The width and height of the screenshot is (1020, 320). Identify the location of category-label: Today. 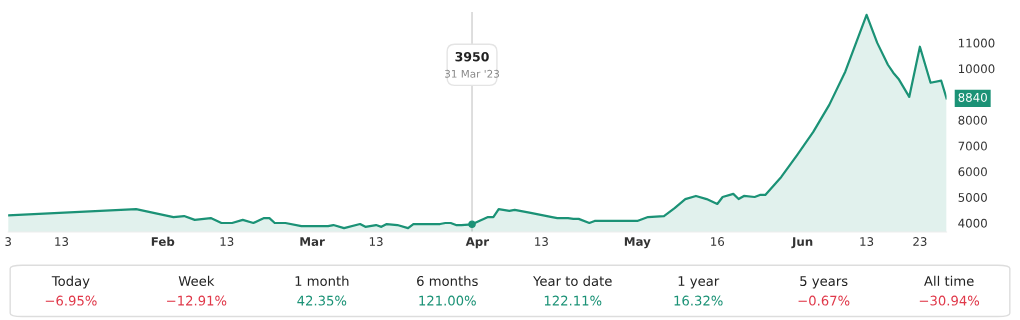
(70, 282).